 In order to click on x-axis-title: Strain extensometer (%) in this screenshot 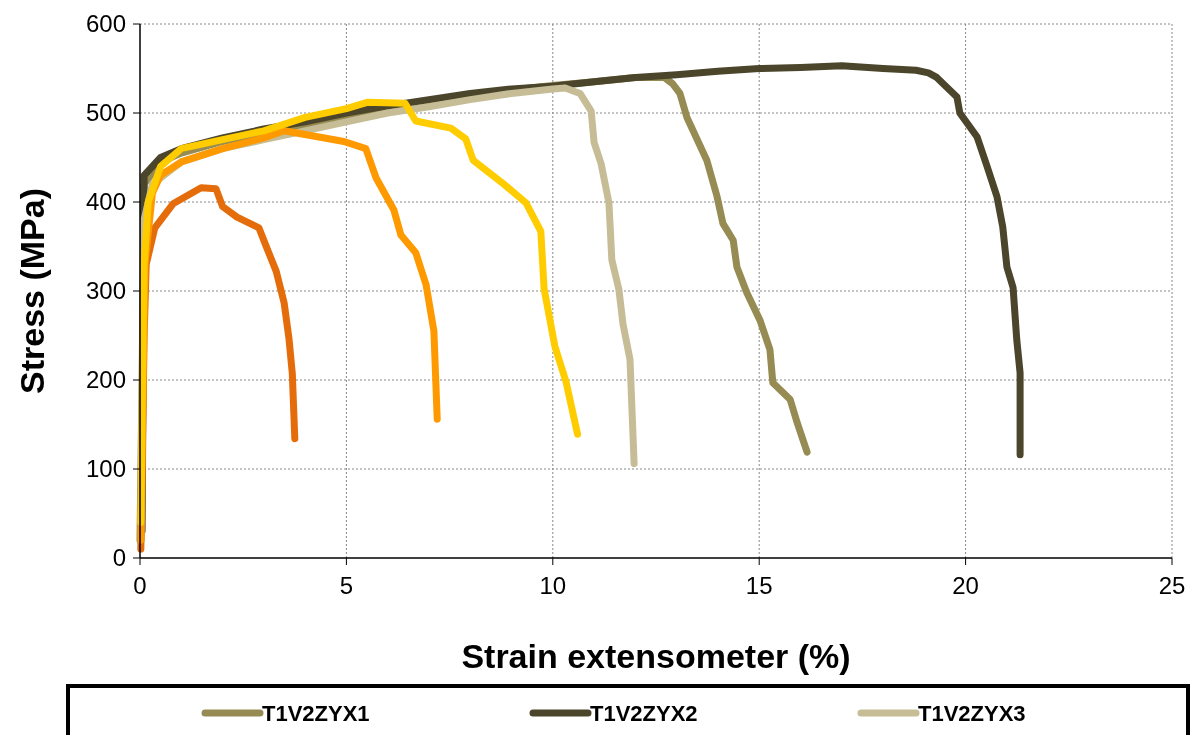, I will do `click(656, 656)`.